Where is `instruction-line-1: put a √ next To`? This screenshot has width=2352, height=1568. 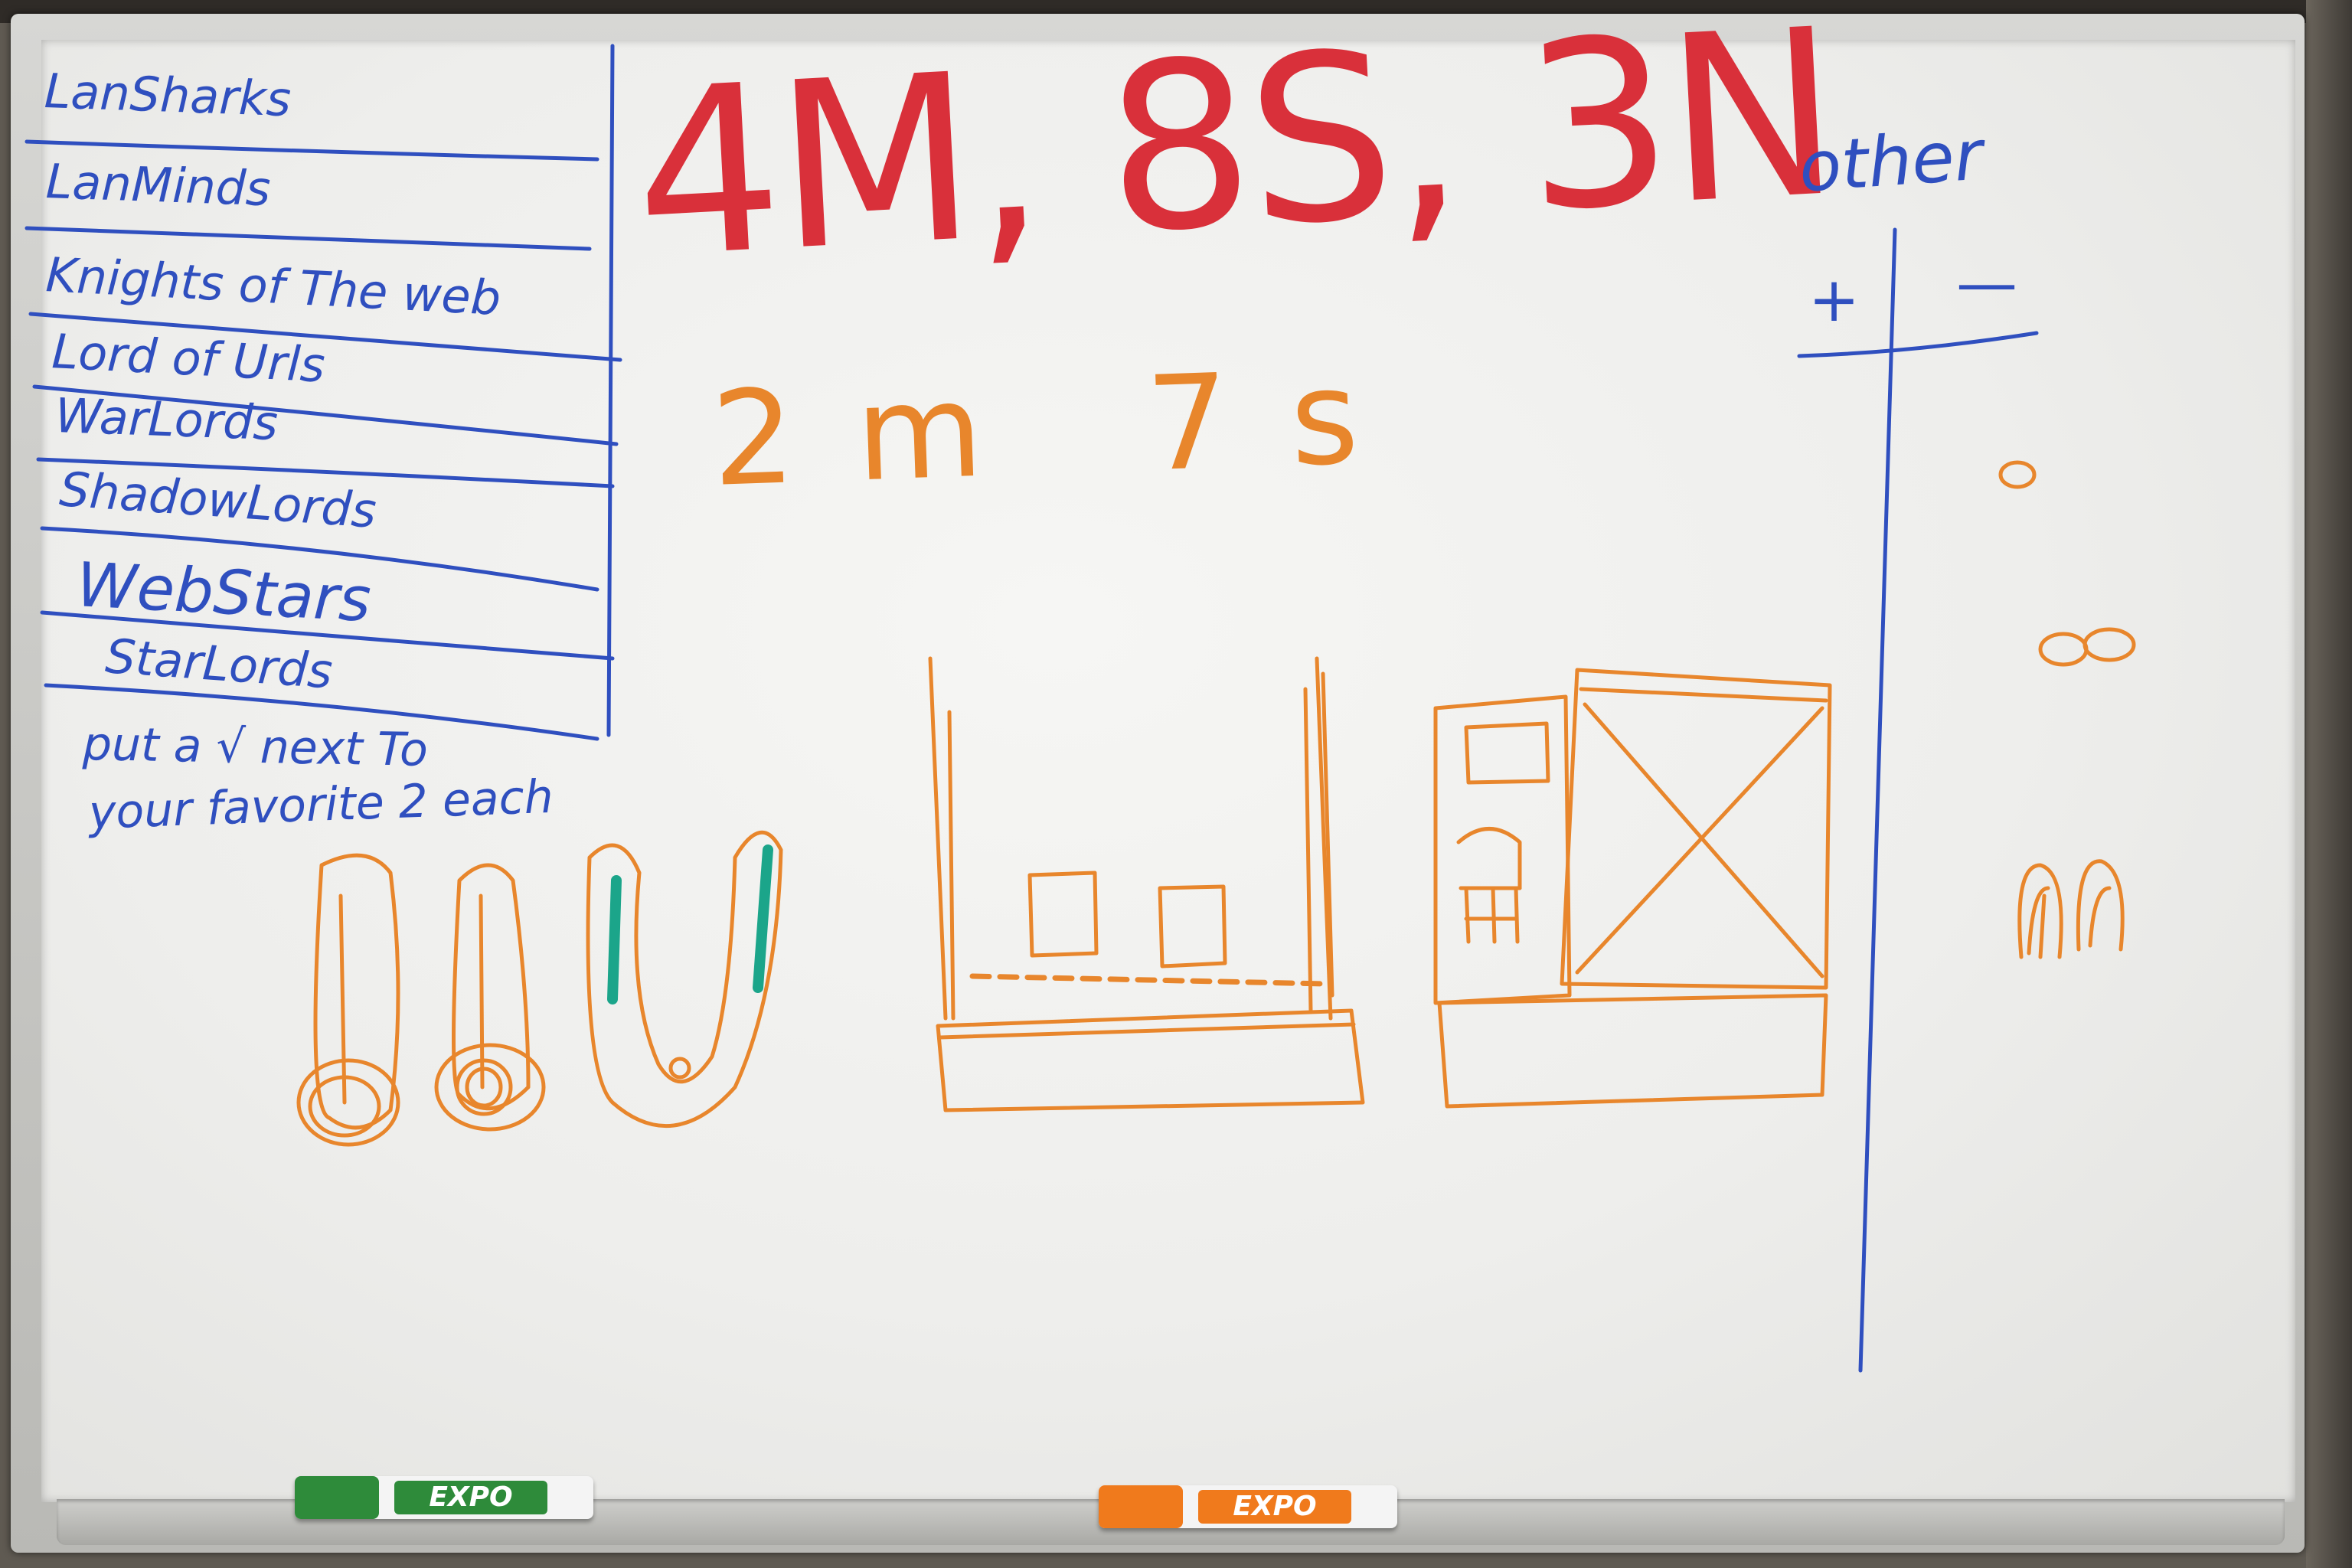
instruction-line-1: put a √ next To is located at coordinates (255, 747).